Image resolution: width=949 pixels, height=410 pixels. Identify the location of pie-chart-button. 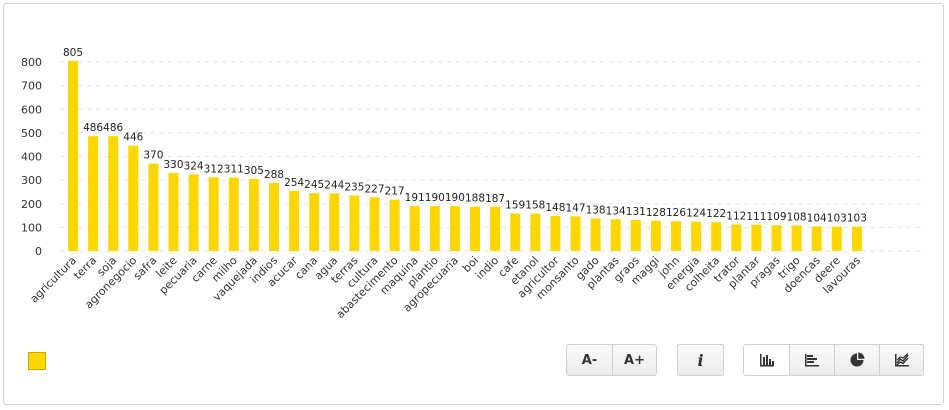
(856, 360).